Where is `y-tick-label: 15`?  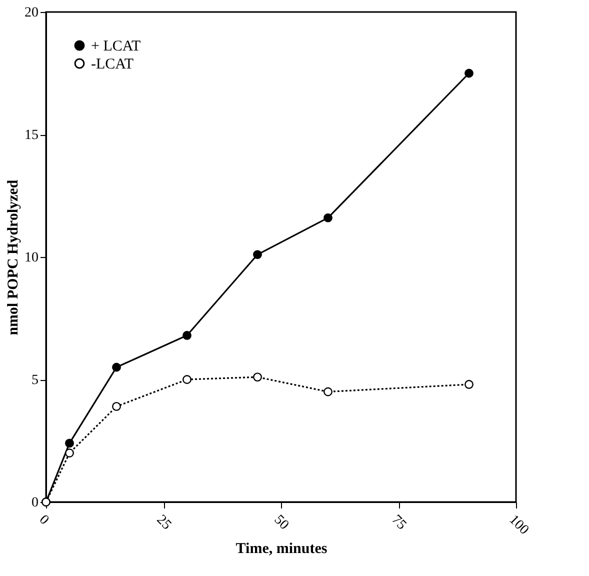
y-tick-label: 15 is located at coordinates (31, 135).